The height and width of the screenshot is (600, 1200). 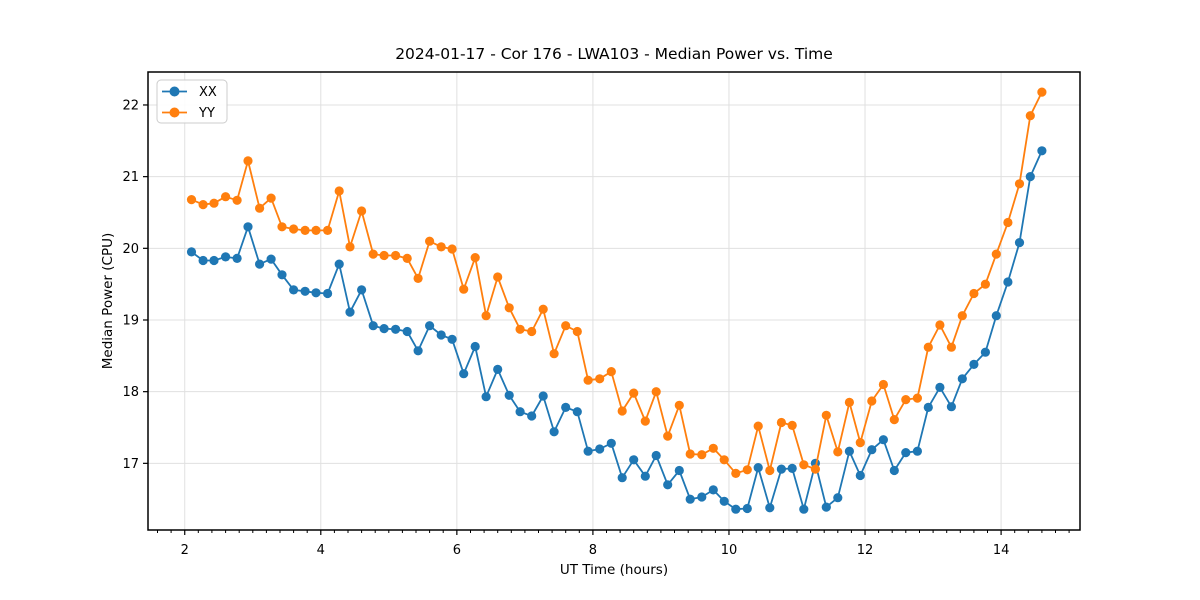 I want to click on x-tick-label: 14, so click(x=1001, y=550).